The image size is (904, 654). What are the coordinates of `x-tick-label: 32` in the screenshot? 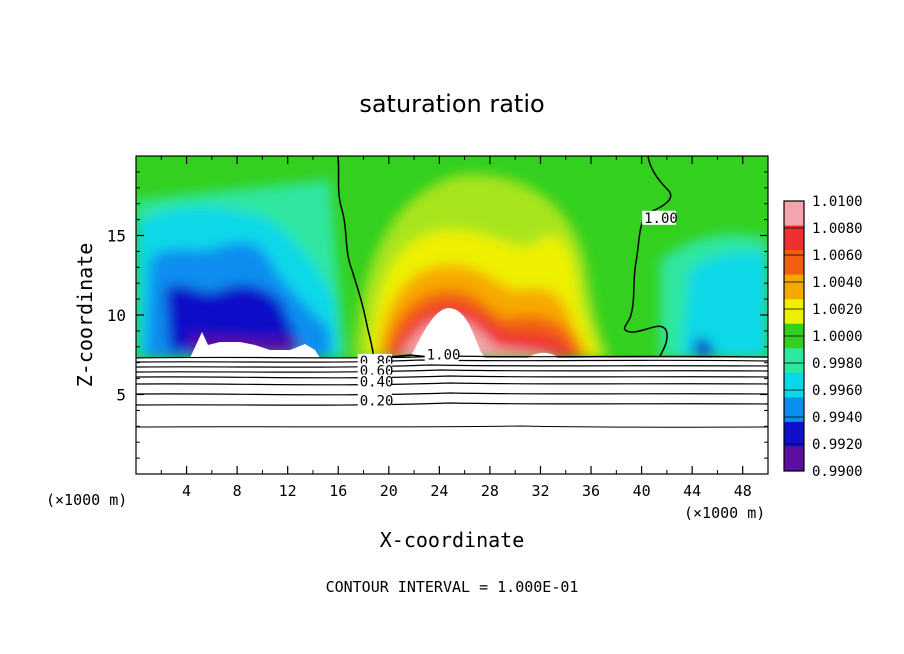 It's located at (540, 491).